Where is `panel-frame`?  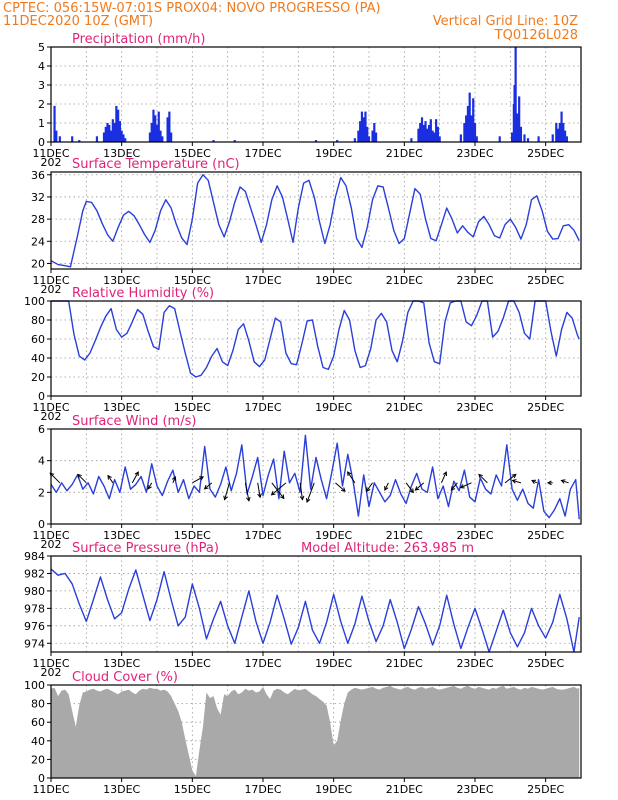
panel-frame is located at coordinates (316, 604).